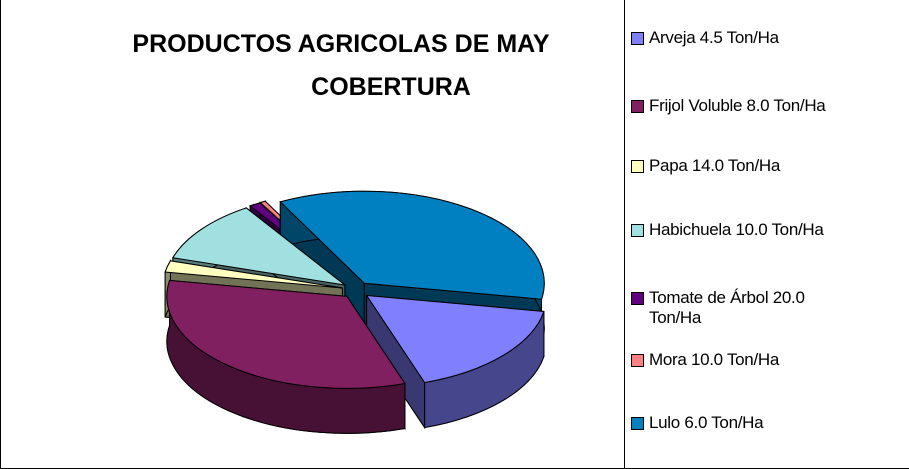 This screenshot has width=909, height=469. Describe the element at coordinates (391, 87) in the screenshot. I see `chart-title: COBERTURA` at that location.